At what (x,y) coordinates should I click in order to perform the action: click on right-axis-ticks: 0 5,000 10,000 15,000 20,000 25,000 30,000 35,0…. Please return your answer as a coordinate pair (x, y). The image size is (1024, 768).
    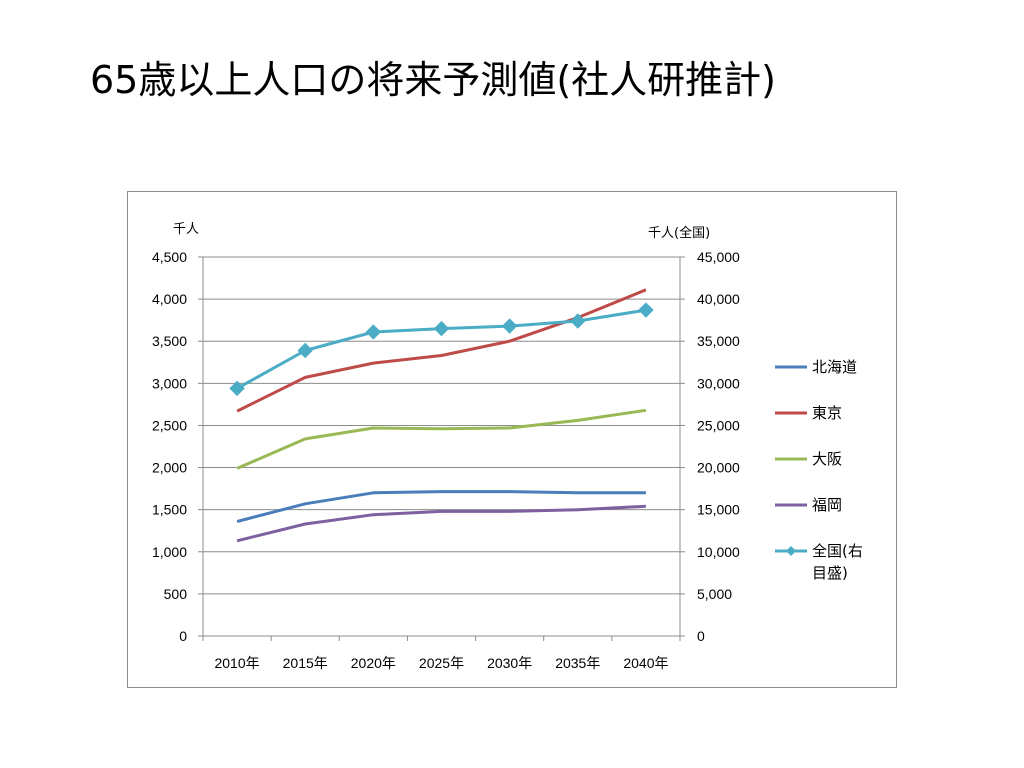
    Looking at the image, I should click on (718, 446).